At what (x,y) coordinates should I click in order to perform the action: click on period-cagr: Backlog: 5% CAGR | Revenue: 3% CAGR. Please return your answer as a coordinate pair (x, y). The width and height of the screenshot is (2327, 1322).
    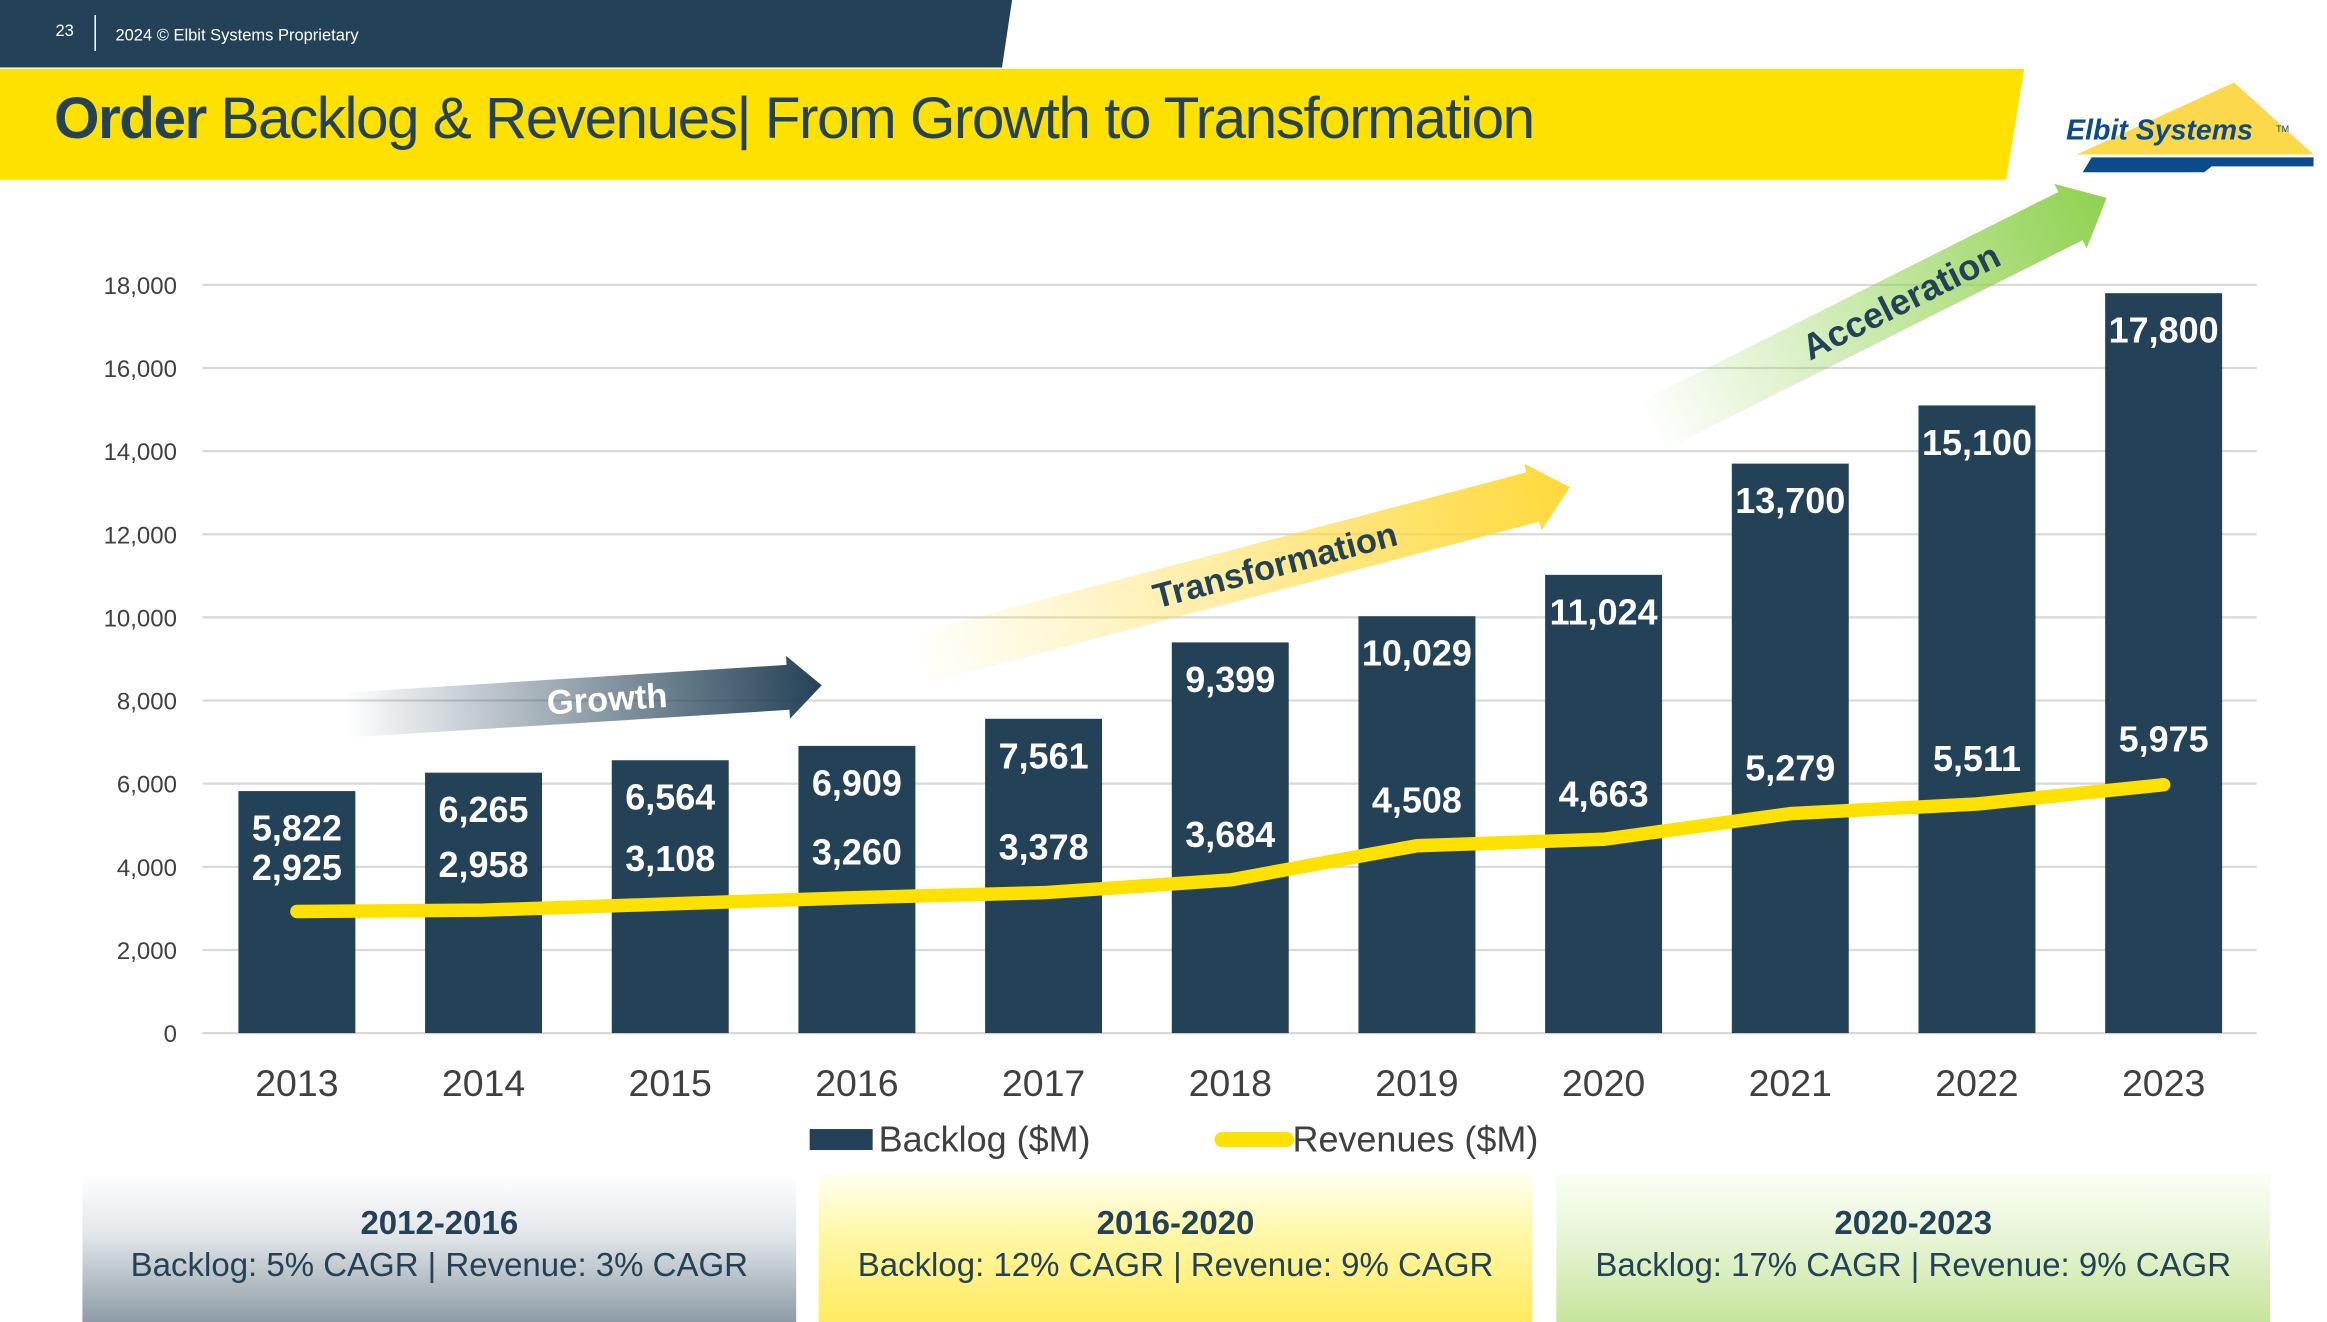
    Looking at the image, I should click on (439, 1265).